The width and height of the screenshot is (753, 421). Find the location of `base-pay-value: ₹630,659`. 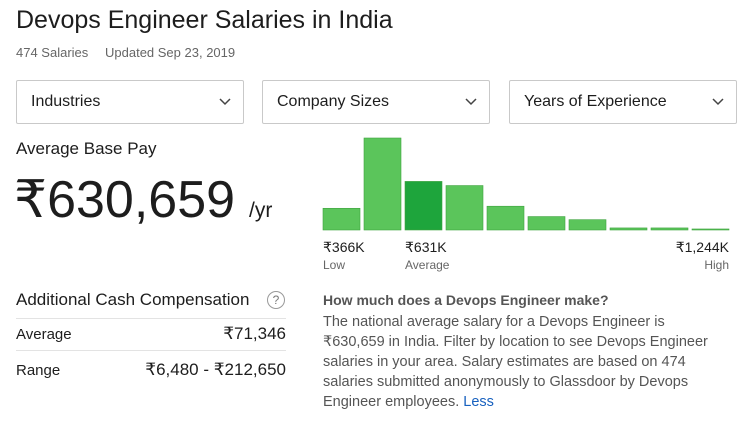

base-pay-value: ₹630,659 is located at coordinates (125, 200).